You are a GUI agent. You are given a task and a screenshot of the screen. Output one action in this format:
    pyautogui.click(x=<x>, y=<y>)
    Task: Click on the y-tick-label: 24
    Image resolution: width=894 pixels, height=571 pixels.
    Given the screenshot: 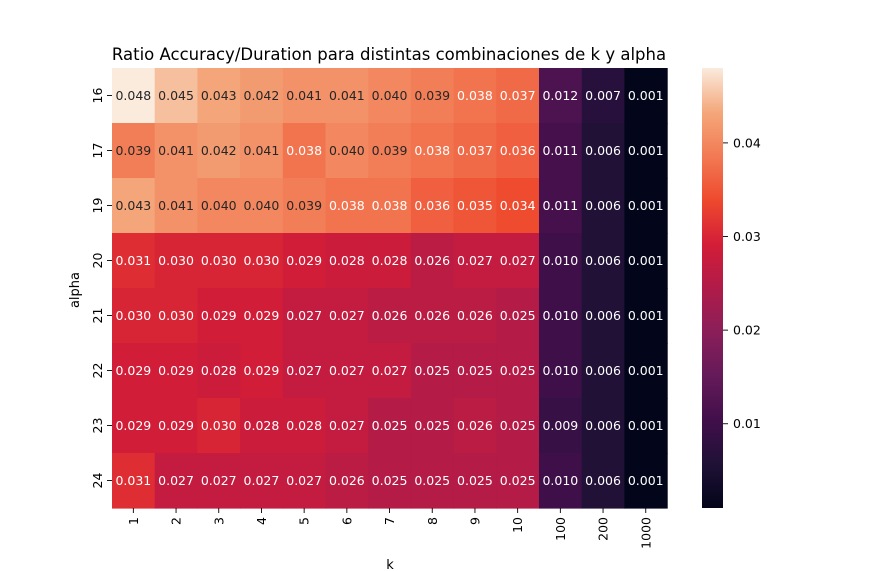 What is the action you would take?
    pyautogui.click(x=97, y=481)
    